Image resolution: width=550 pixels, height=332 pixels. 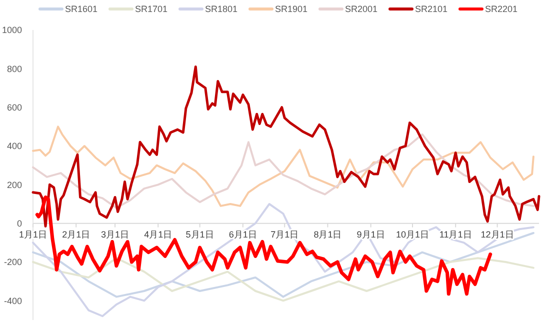 I want to click on x-tick-label: 10月1日, so click(x=413, y=234).